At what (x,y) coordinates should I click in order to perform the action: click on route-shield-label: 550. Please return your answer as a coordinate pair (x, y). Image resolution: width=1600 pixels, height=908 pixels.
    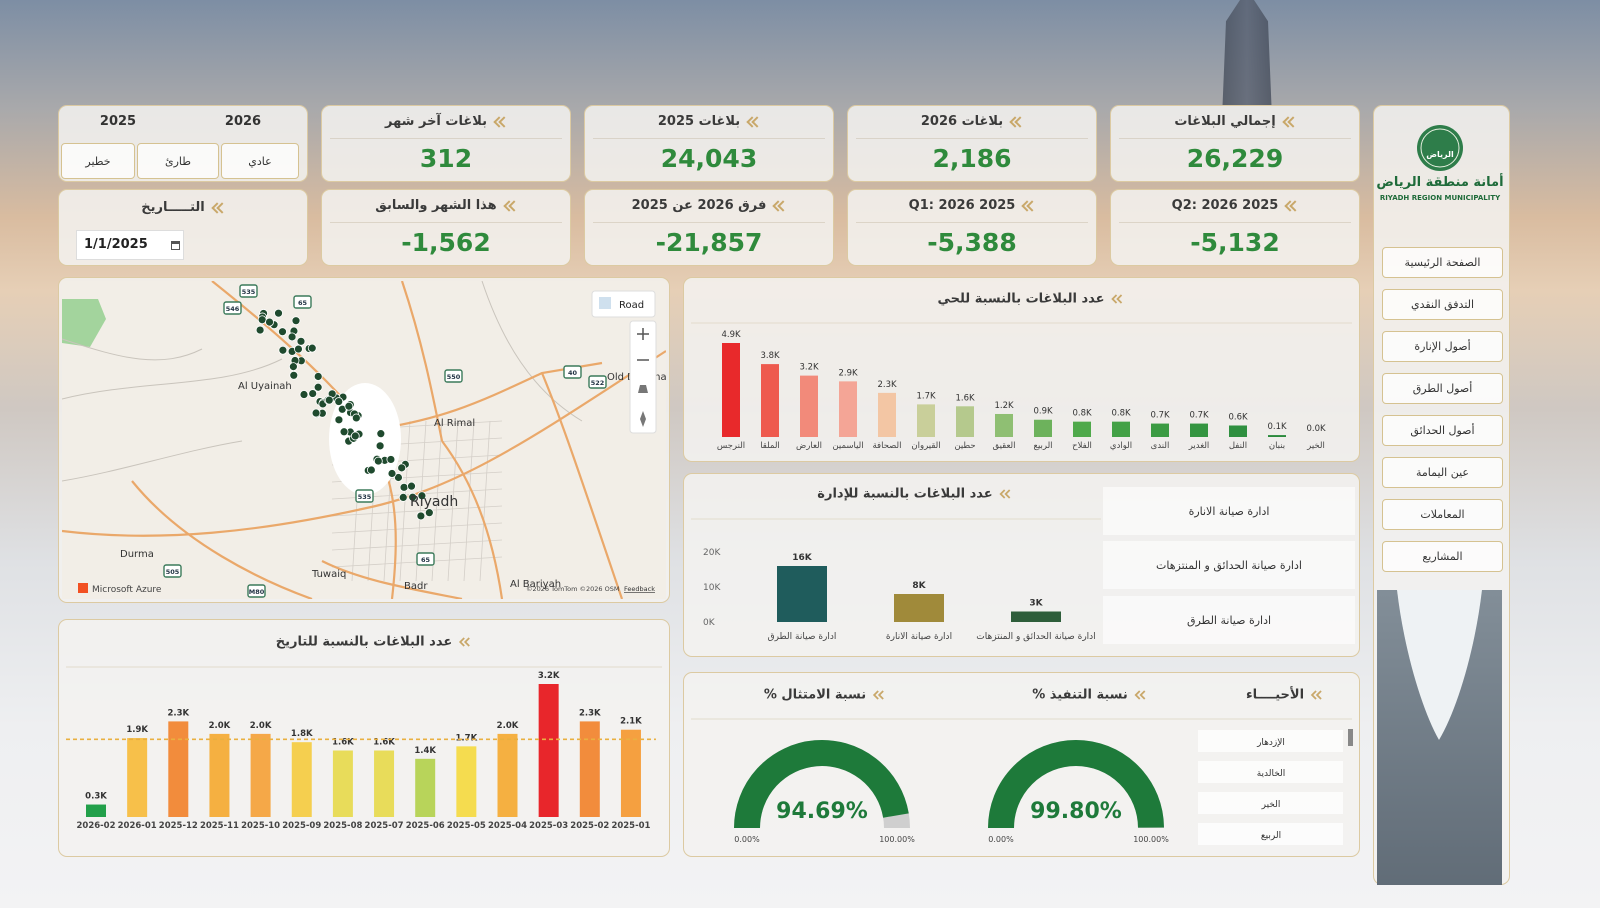
    Looking at the image, I should click on (454, 377).